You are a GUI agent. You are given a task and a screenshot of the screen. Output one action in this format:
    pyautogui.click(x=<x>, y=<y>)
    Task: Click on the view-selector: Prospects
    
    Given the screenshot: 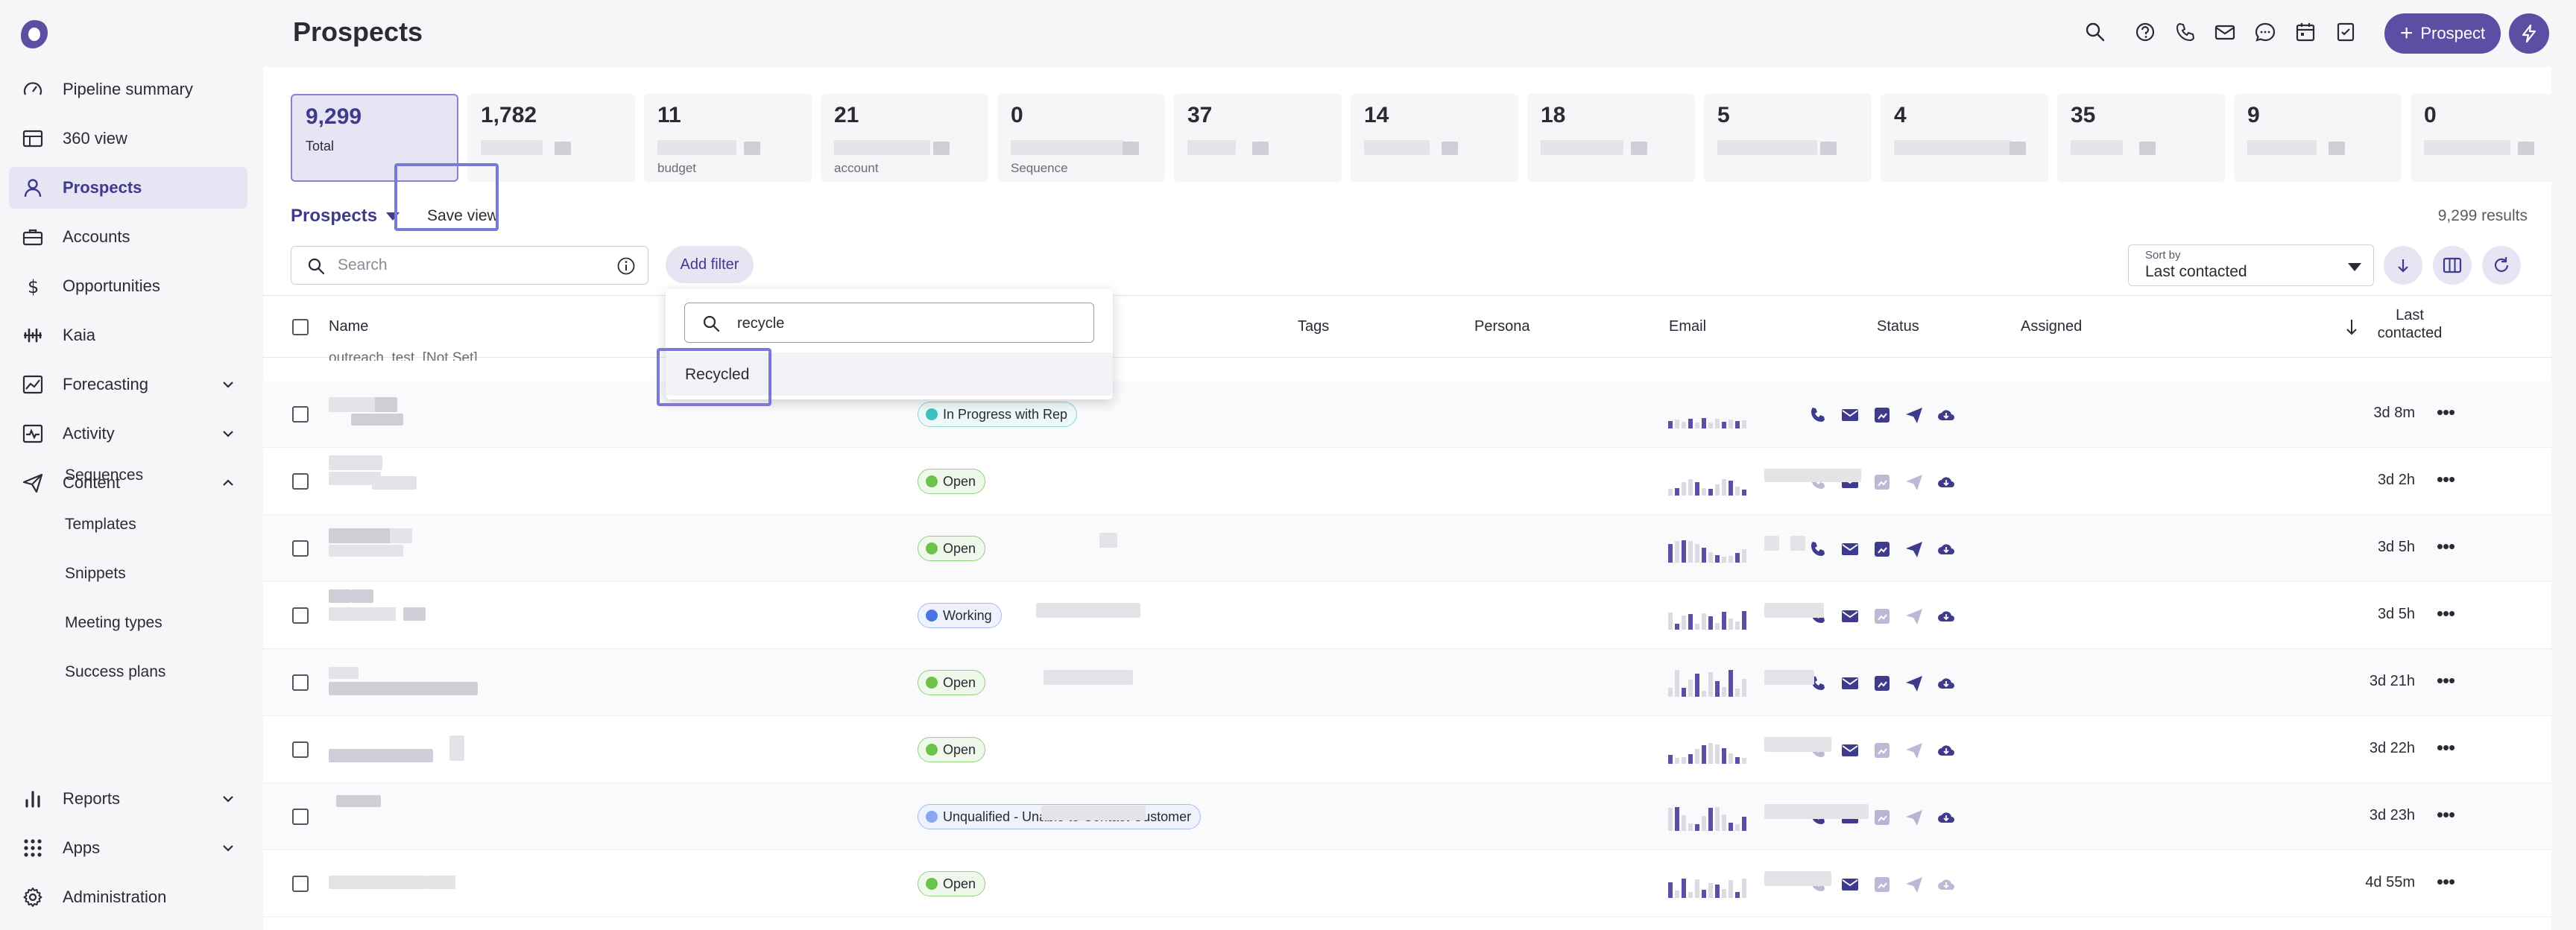 What is the action you would take?
    pyautogui.click(x=345, y=217)
    